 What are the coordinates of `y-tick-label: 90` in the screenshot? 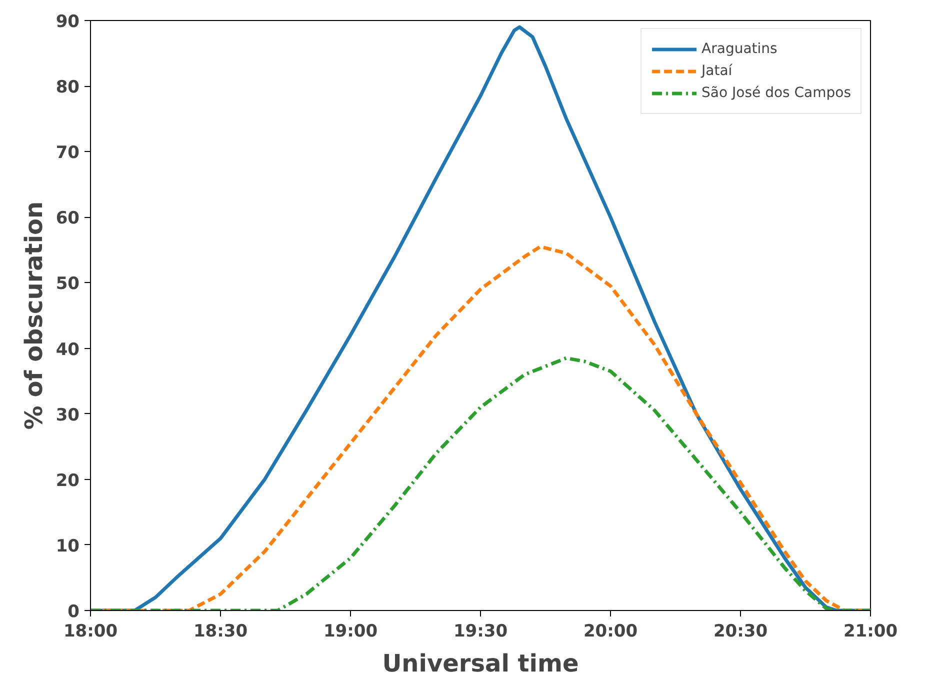 It's located at (68, 22).